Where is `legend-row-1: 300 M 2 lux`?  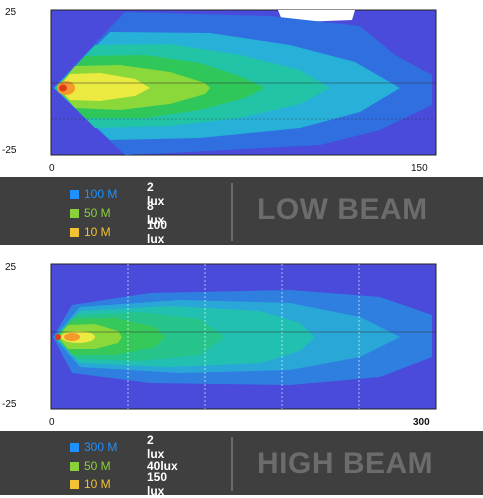
legend-row-1: 300 M 2 lux is located at coordinates (117, 447).